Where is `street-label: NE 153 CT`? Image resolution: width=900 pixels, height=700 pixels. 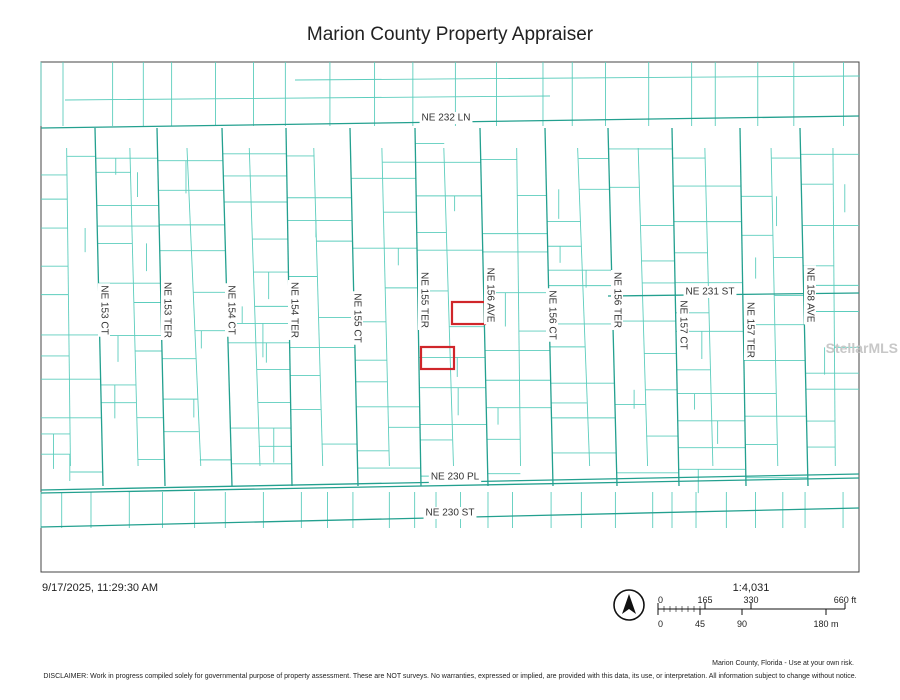 street-label: NE 153 CT is located at coordinates (103, 309).